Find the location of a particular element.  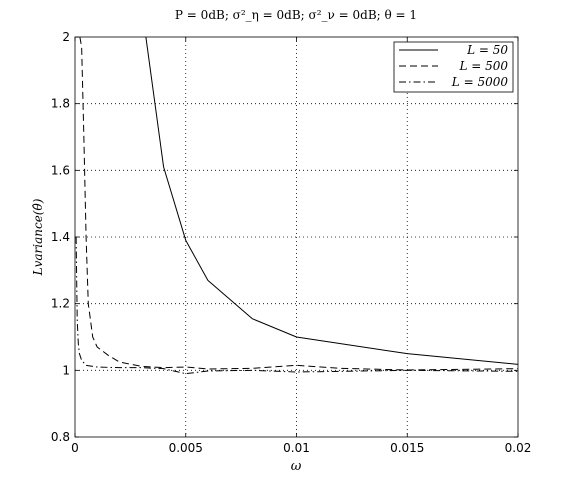

y-tick-label: 1.4 is located at coordinates (60, 237).